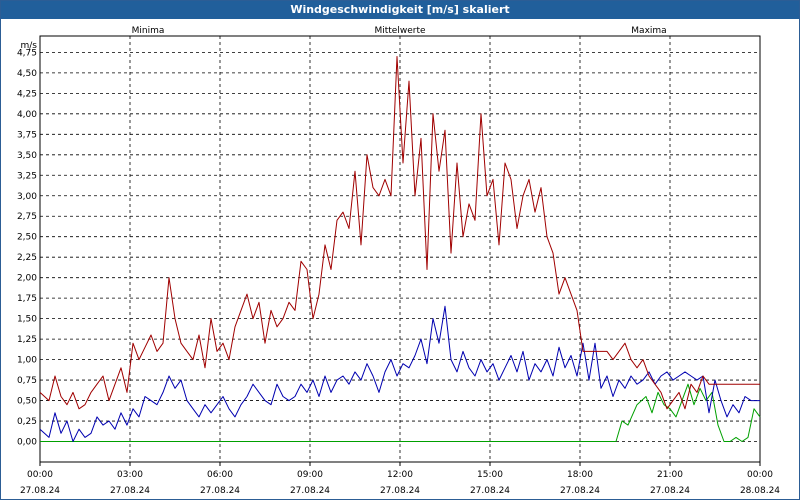 This screenshot has height=500, width=800. What do you see at coordinates (27, 340) in the screenshot?
I see `y-tick-label: 1,25` at bounding box center [27, 340].